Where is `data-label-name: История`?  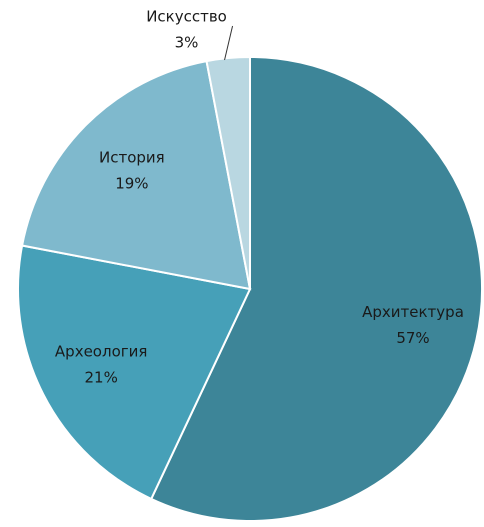 data-label-name: История is located at coordinates (132, 157).